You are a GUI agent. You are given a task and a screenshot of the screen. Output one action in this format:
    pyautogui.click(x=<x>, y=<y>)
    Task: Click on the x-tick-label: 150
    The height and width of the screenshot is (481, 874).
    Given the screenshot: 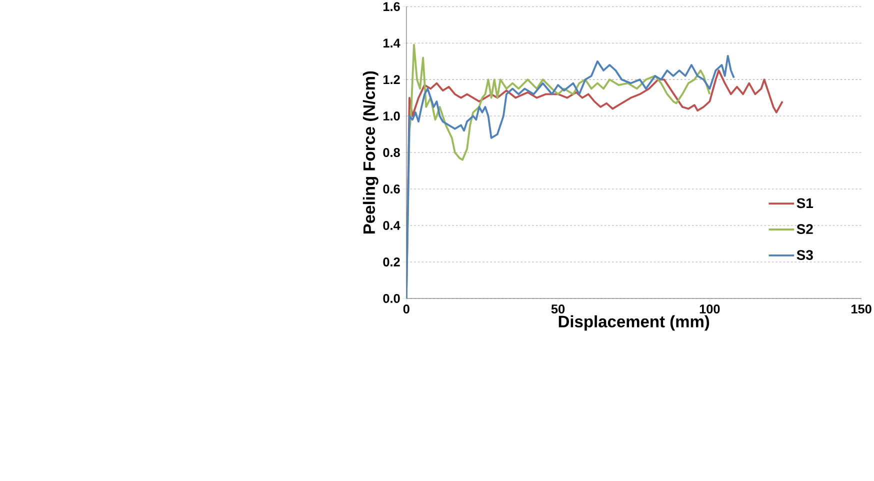 What is the action you would take?
    pyautogui.click(x=862, y=309)
    